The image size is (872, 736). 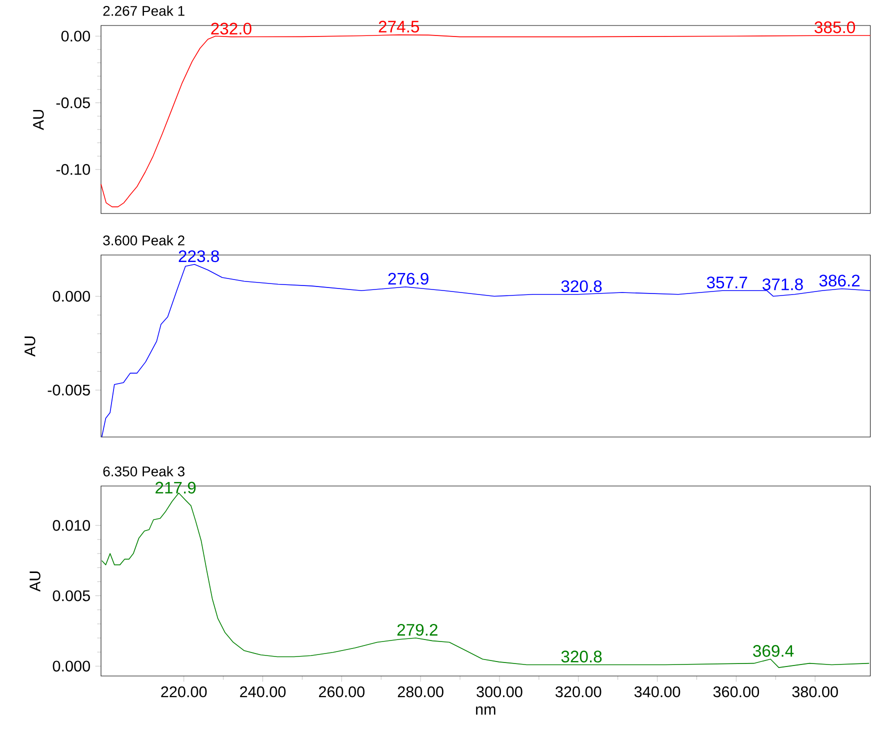 What do you see at coordinates (835, 27) in the screenshot?
I see `annotation: 385.0` at bounding box center [835, 27].